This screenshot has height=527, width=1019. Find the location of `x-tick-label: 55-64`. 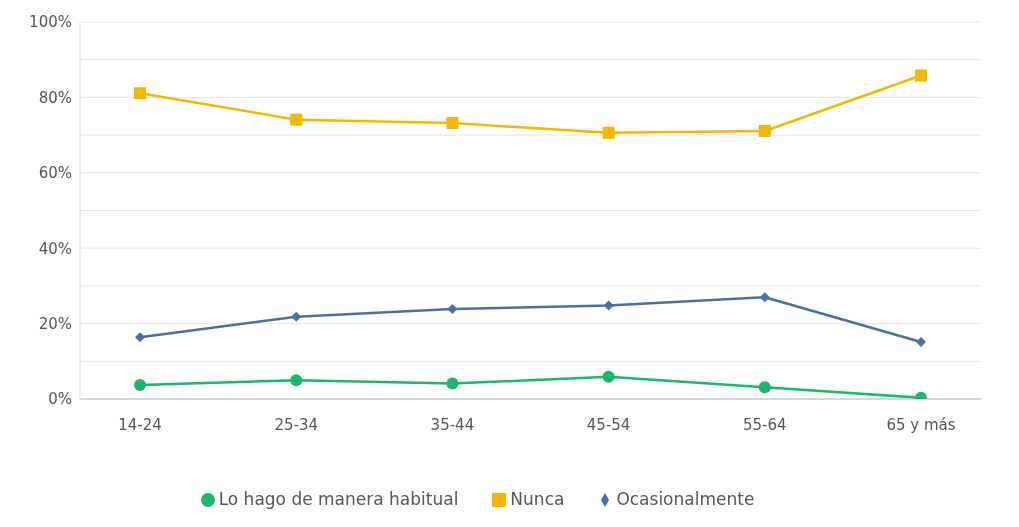

x-tick-label: 55-64 is located at coordinates (765, 424).